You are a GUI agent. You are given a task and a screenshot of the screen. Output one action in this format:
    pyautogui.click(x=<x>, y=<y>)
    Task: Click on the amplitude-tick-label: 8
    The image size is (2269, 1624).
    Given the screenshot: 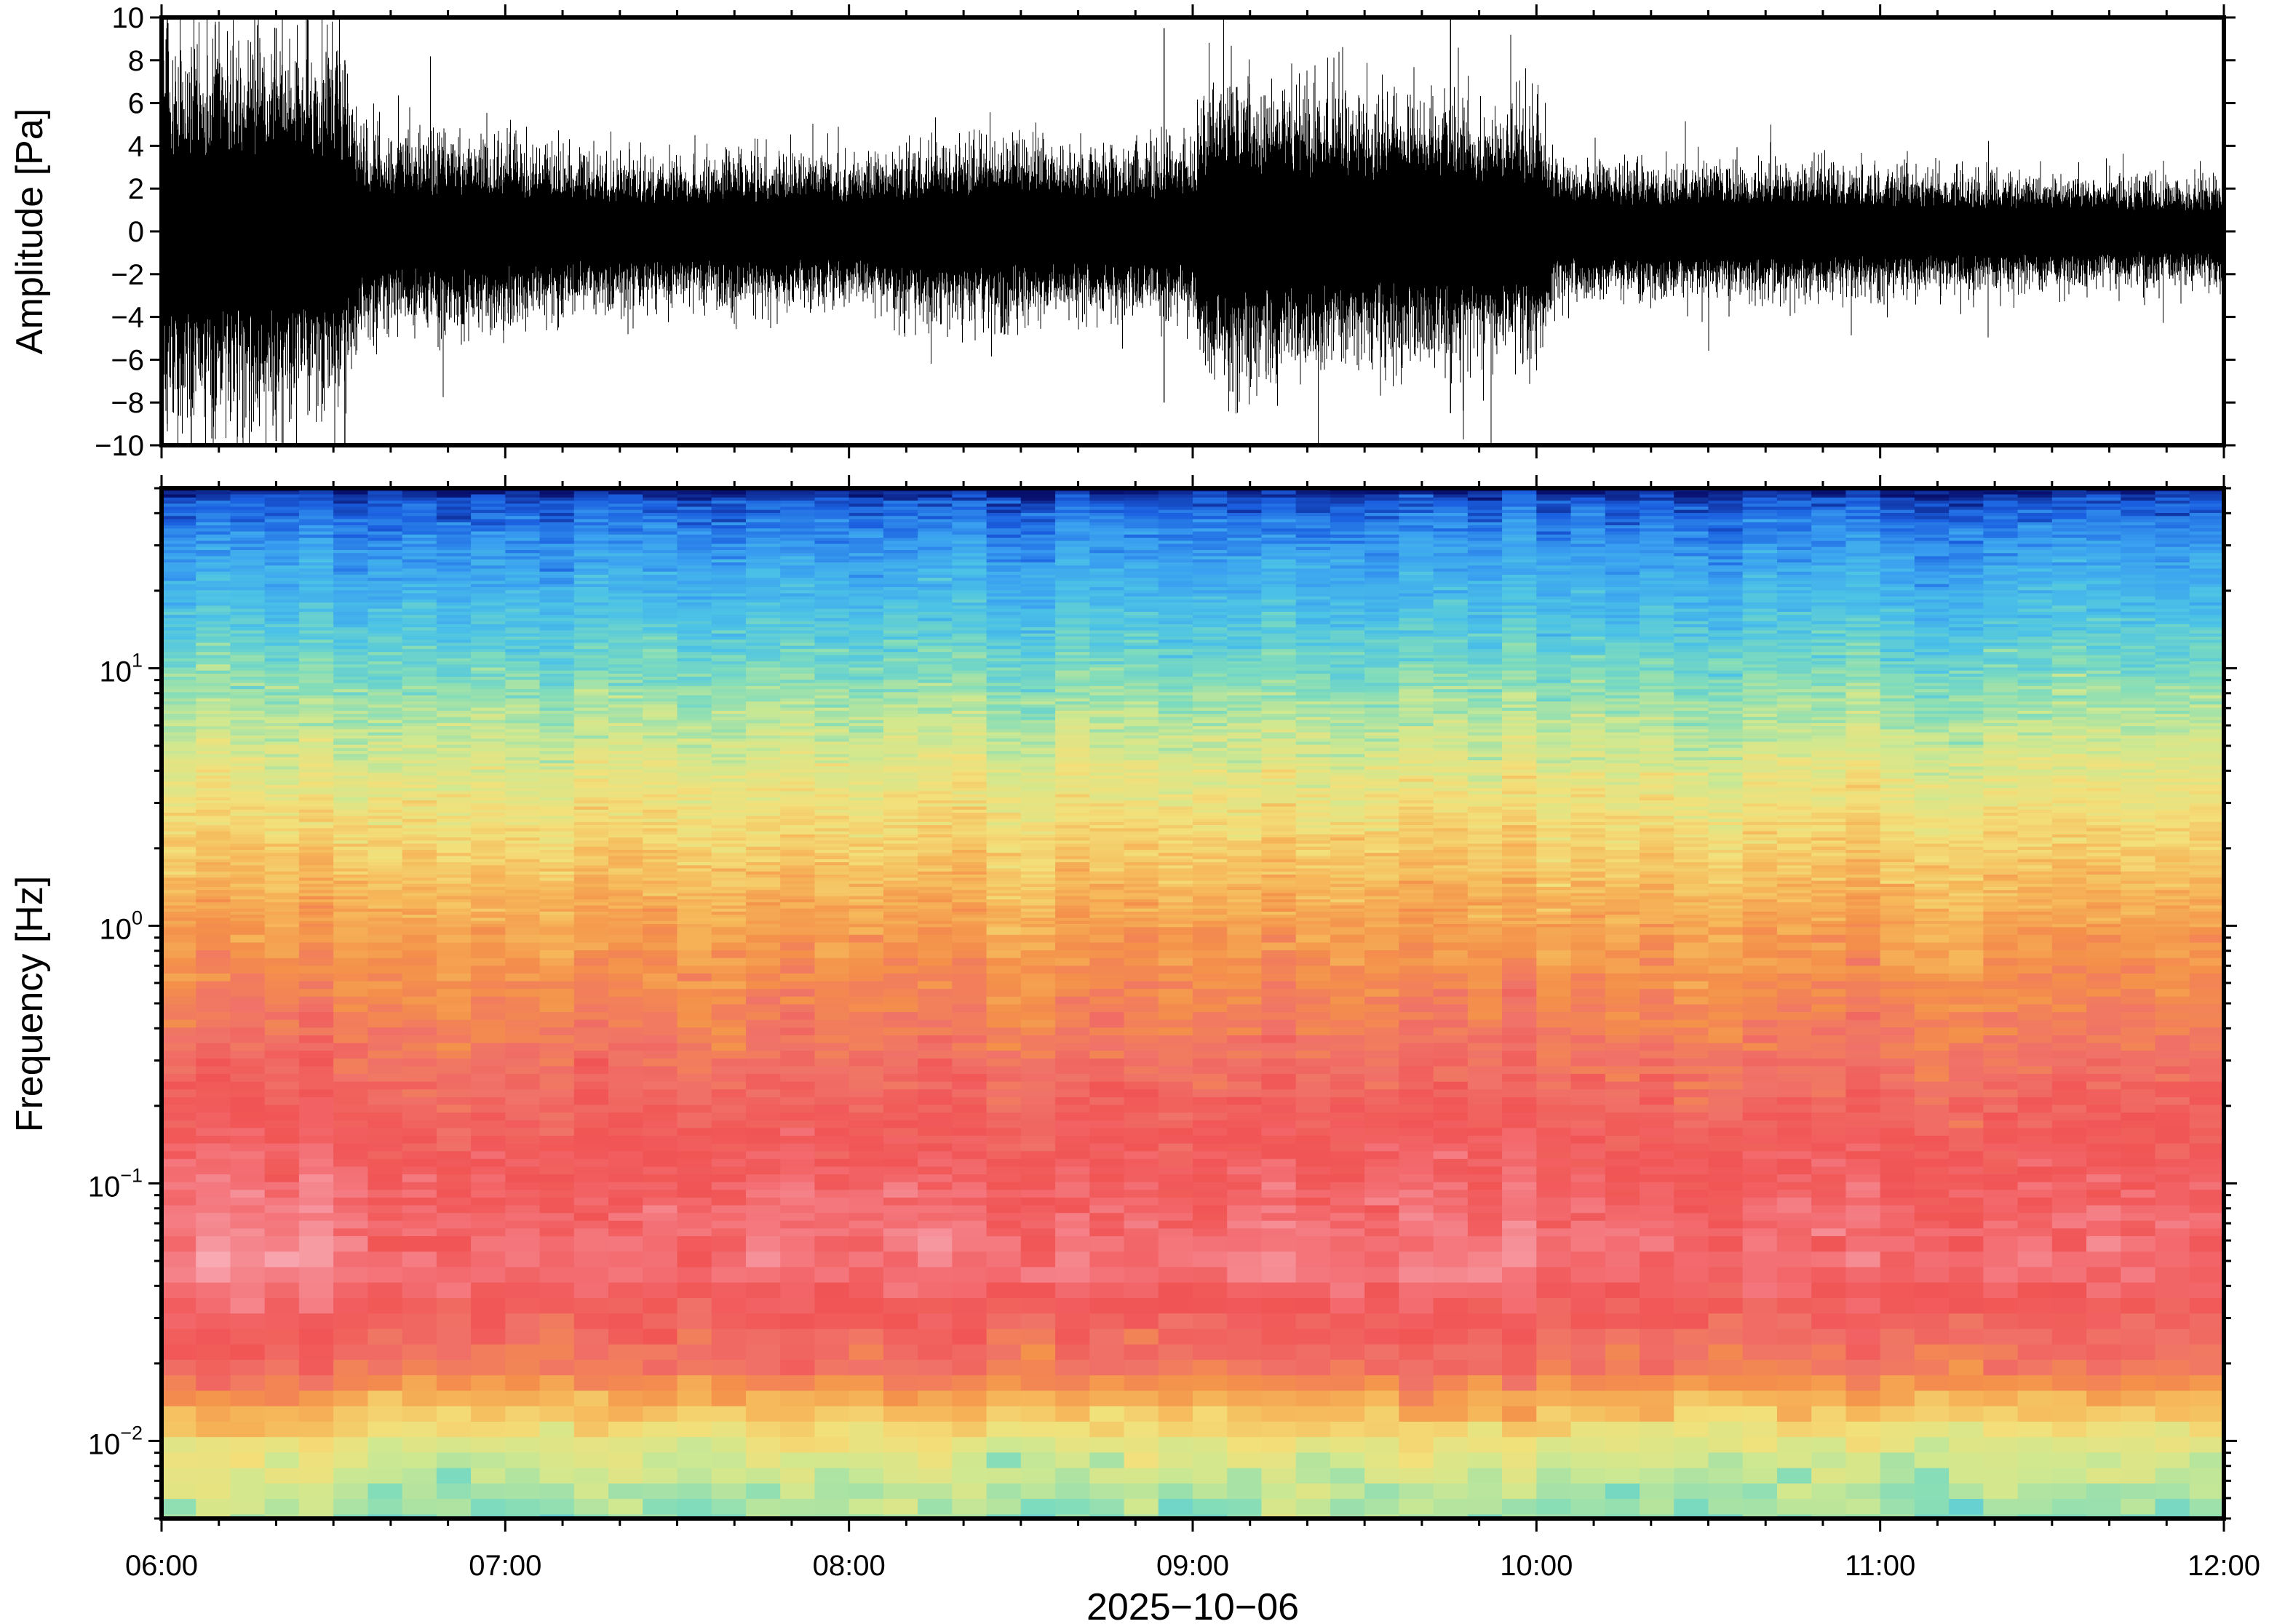 What is the action you would take?
    pyautogui.click(x=136, y=61)
    